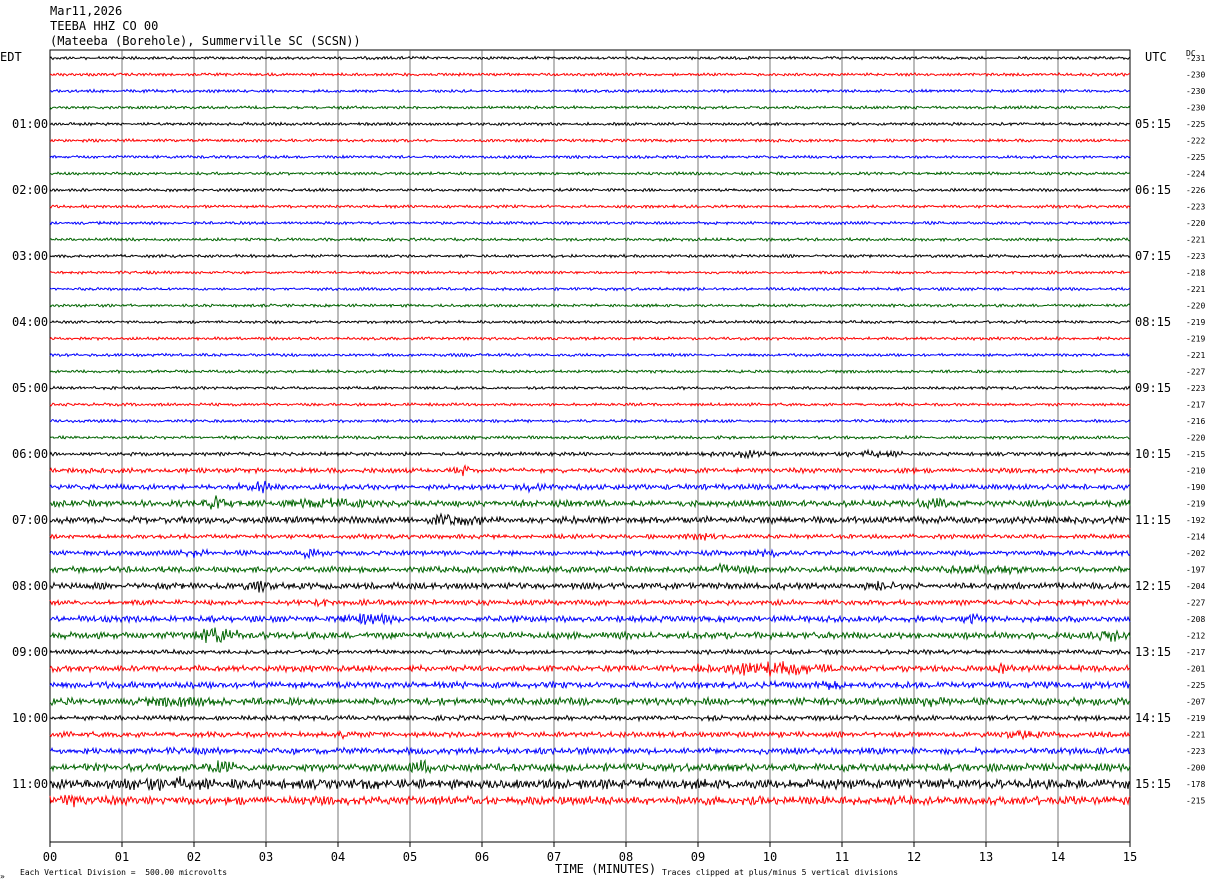 The width and height of the screenshot is (1210, 886). What do you see at coordinates (626, 857) in the screenshot?
I see `x-tick-label-8: 08` at bounding box center [626, 857].